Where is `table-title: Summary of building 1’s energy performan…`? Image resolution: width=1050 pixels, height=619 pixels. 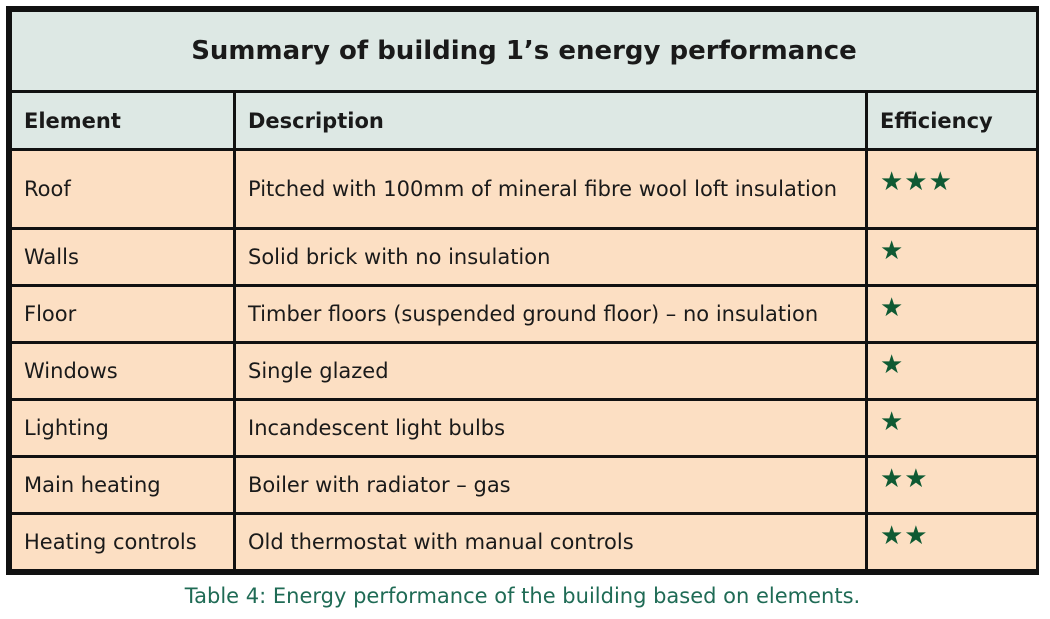
table-title: Summary of building 1’s energy performan… is located at coordinates (524, 51).